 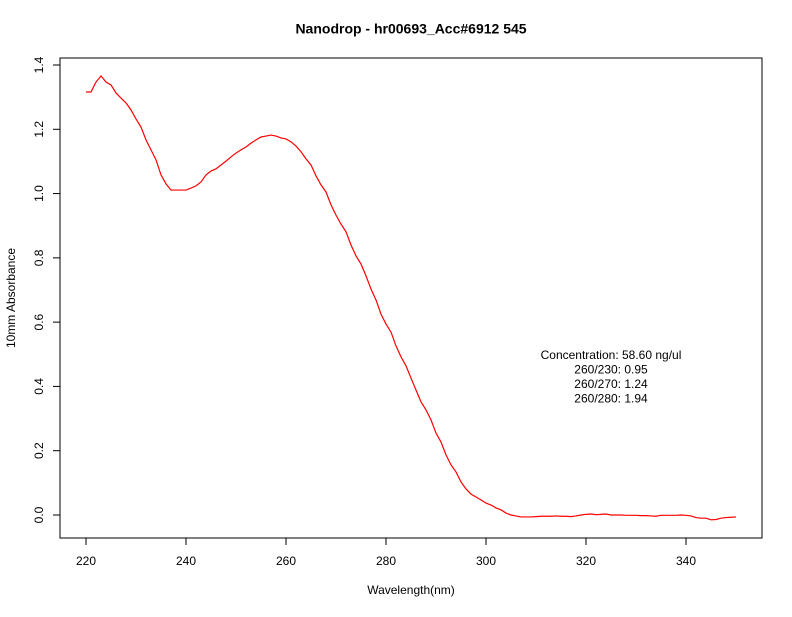 What do you see at coordinates (411, 590) in the screenshot?
I see `x-axis-label: Wavelength(nm)` at bounding box center [411, 590].